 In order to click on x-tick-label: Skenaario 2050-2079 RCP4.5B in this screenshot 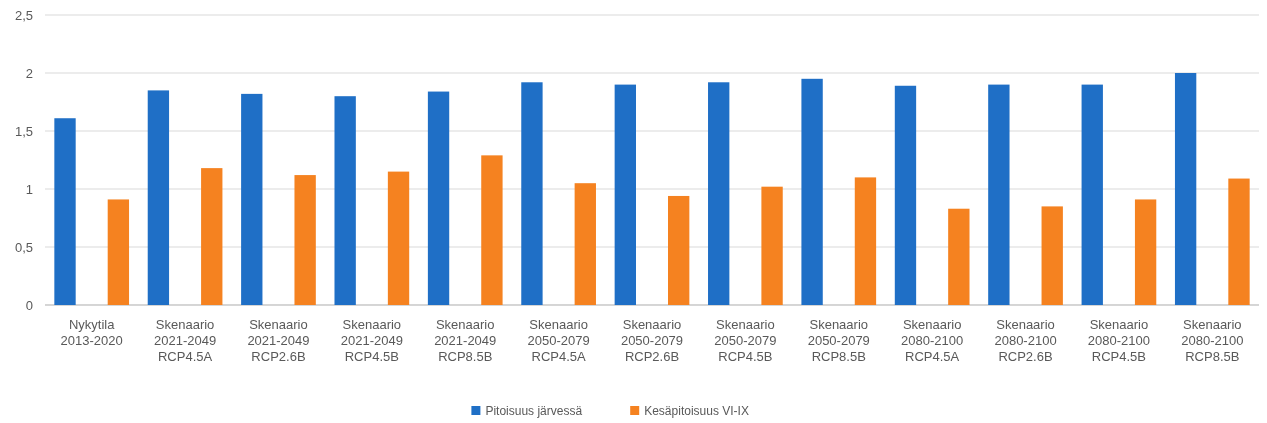, I will do `click(745, 340)`.